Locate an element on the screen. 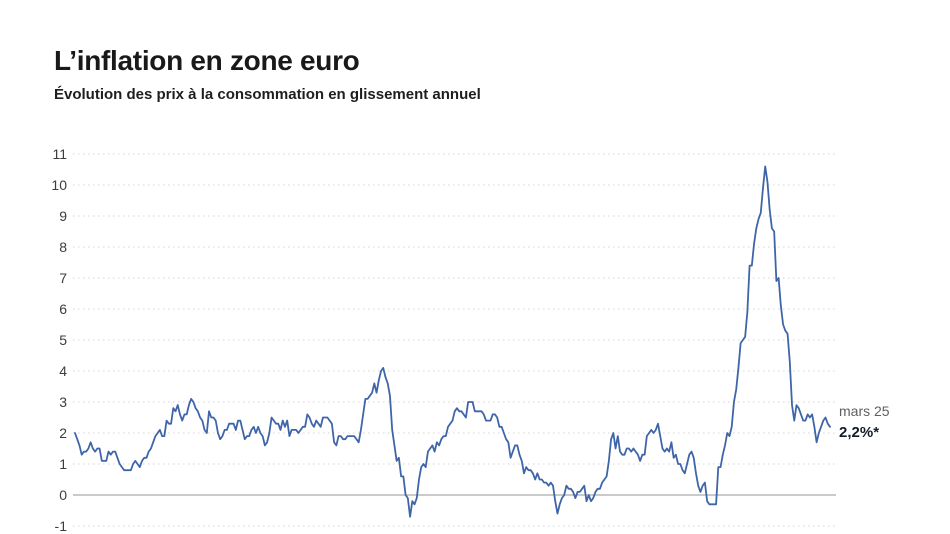 This screenshot has width=950, height=534. y-tick-label: -1 is located at coordinates (60, 526).